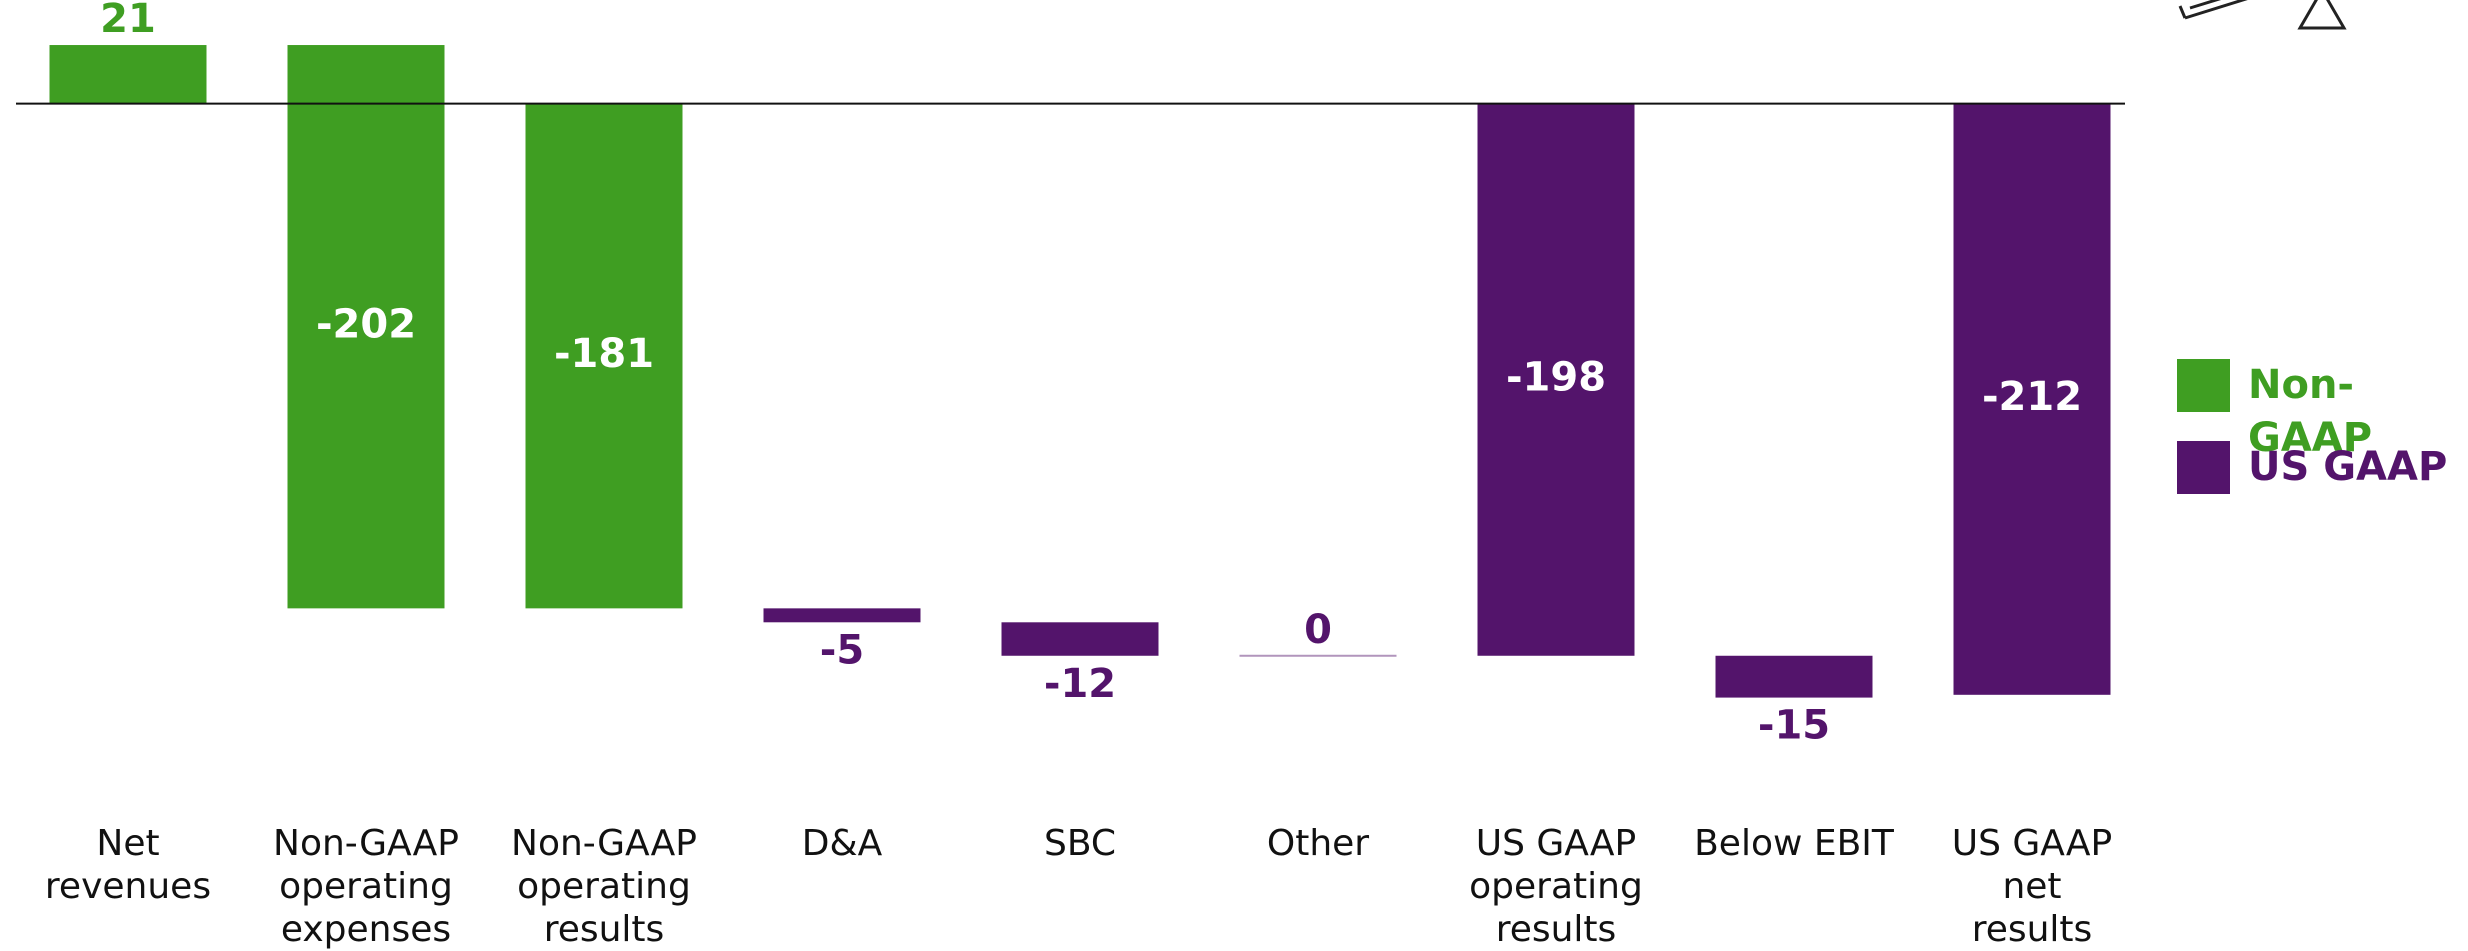 The width and height of the screenshot is (2468, 951). What do you see at coordinates (2262, 15) in the screenshot?
I see `decoration` at bounding box center [2262, 15].